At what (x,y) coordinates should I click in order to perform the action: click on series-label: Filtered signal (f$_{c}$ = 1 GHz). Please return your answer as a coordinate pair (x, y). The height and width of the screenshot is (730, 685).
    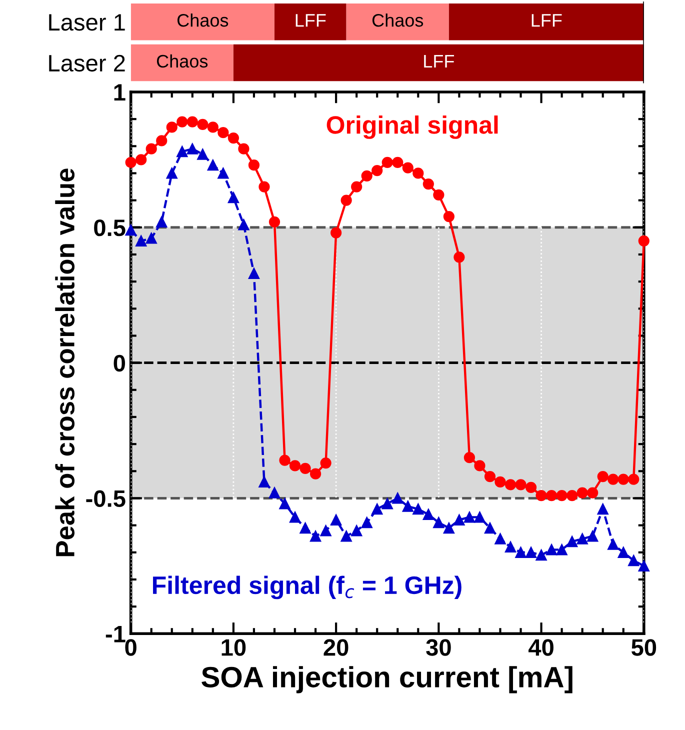
    Looking at the image, I should click on (307, 588).